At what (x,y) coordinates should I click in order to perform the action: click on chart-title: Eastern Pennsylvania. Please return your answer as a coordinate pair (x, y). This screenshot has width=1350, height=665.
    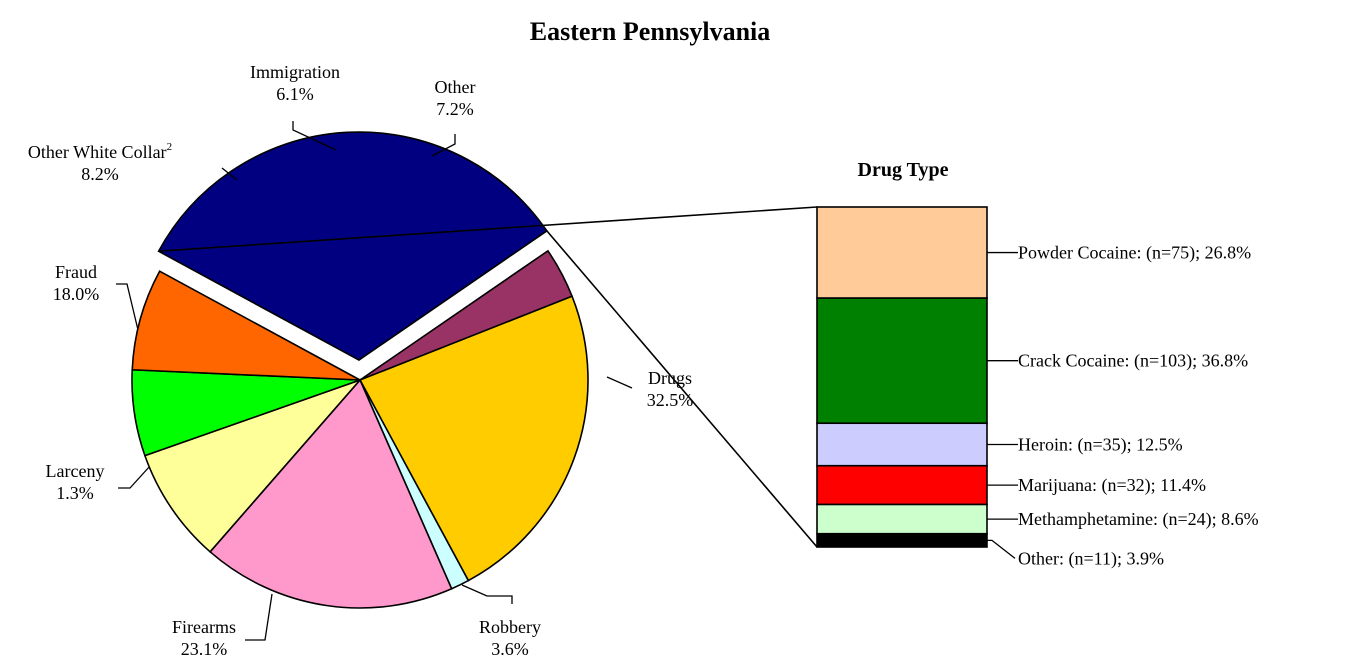
    Looking at the image, I should click on (650, 31).